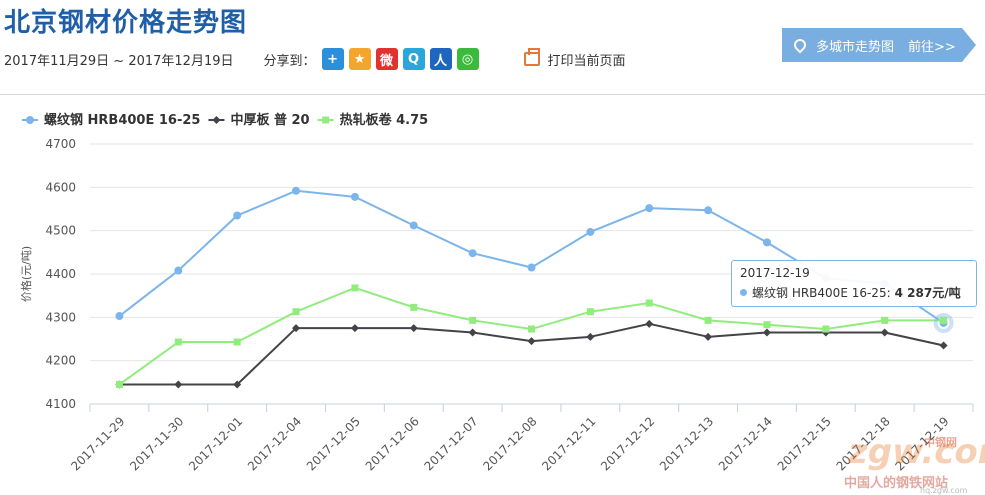 Image resolution: width=985 pixels, height=495 pixels. Describe the element at coordinates (384, 120) in the screenshot. I see `legend-item: 热轧板卷 4.75` at that location.